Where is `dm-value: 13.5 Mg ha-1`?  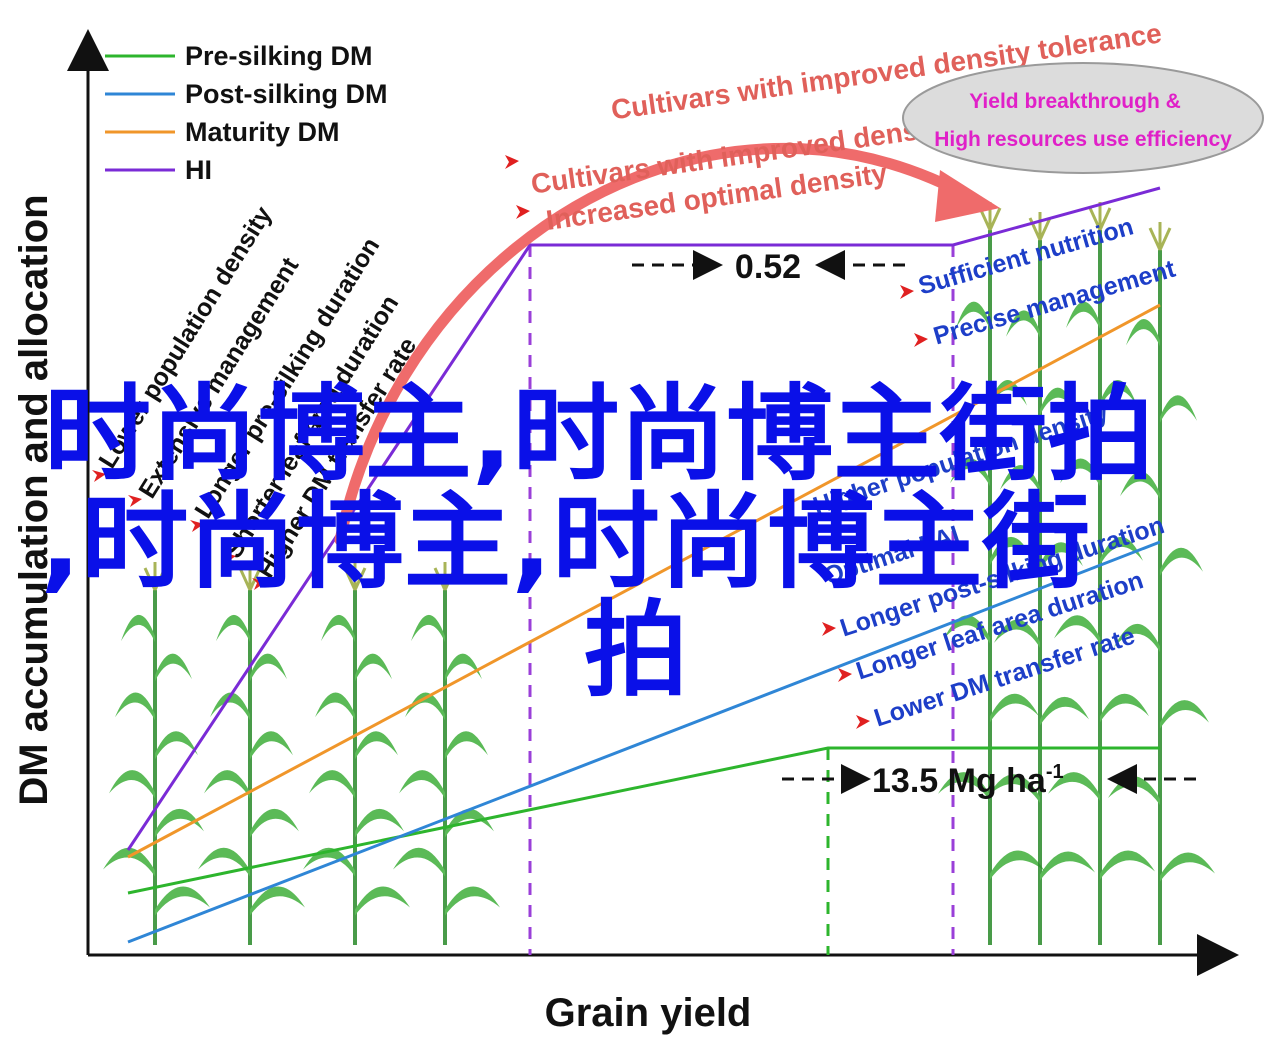
dm-value: 13.5 Mg ha-1 is located at coordinates (968, 780).